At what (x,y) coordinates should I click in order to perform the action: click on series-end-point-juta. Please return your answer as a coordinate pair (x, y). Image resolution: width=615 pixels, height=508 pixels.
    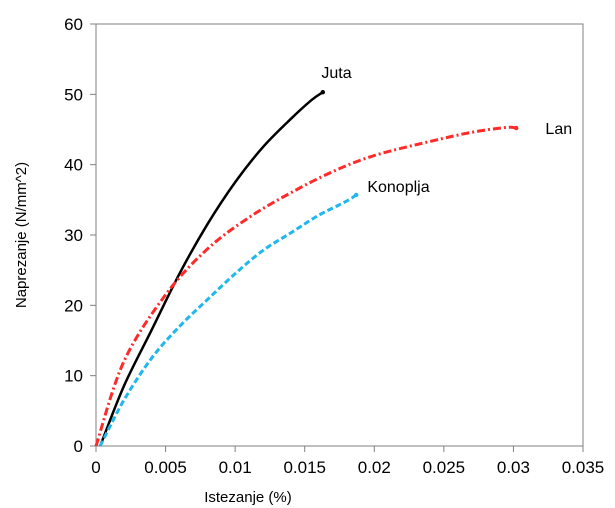
    Looking at the image, I should click on (323, 92).